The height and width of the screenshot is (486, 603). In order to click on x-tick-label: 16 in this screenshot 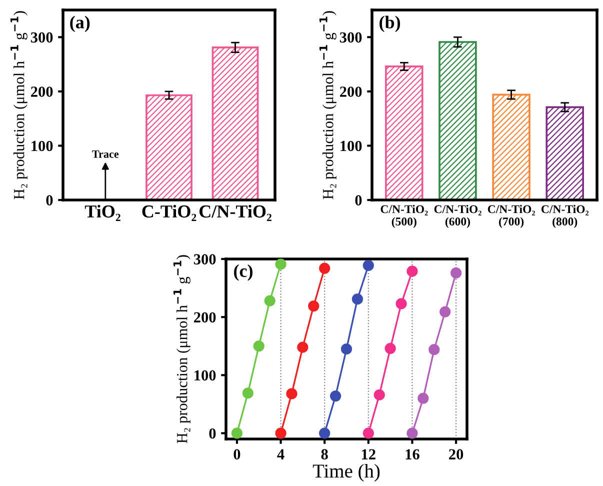, I will do `click(413, 454)`.